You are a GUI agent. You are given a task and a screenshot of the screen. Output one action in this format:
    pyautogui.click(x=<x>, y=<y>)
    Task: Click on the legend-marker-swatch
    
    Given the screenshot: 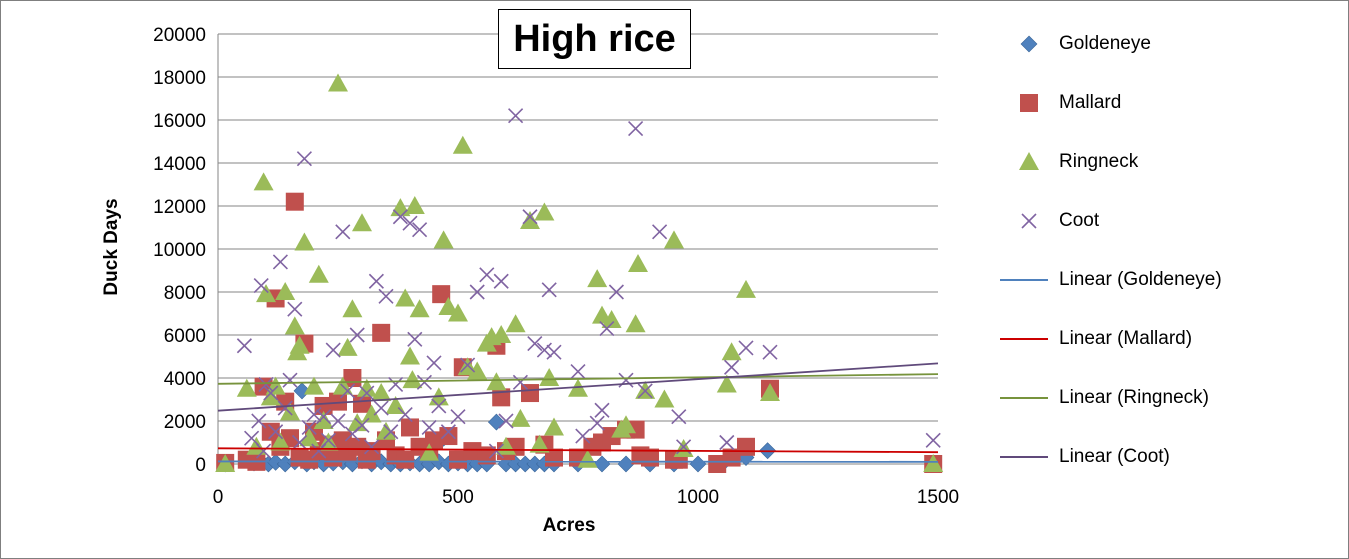 What is the action you would take?
    pyautogui.click(x=1029, y=44)
    